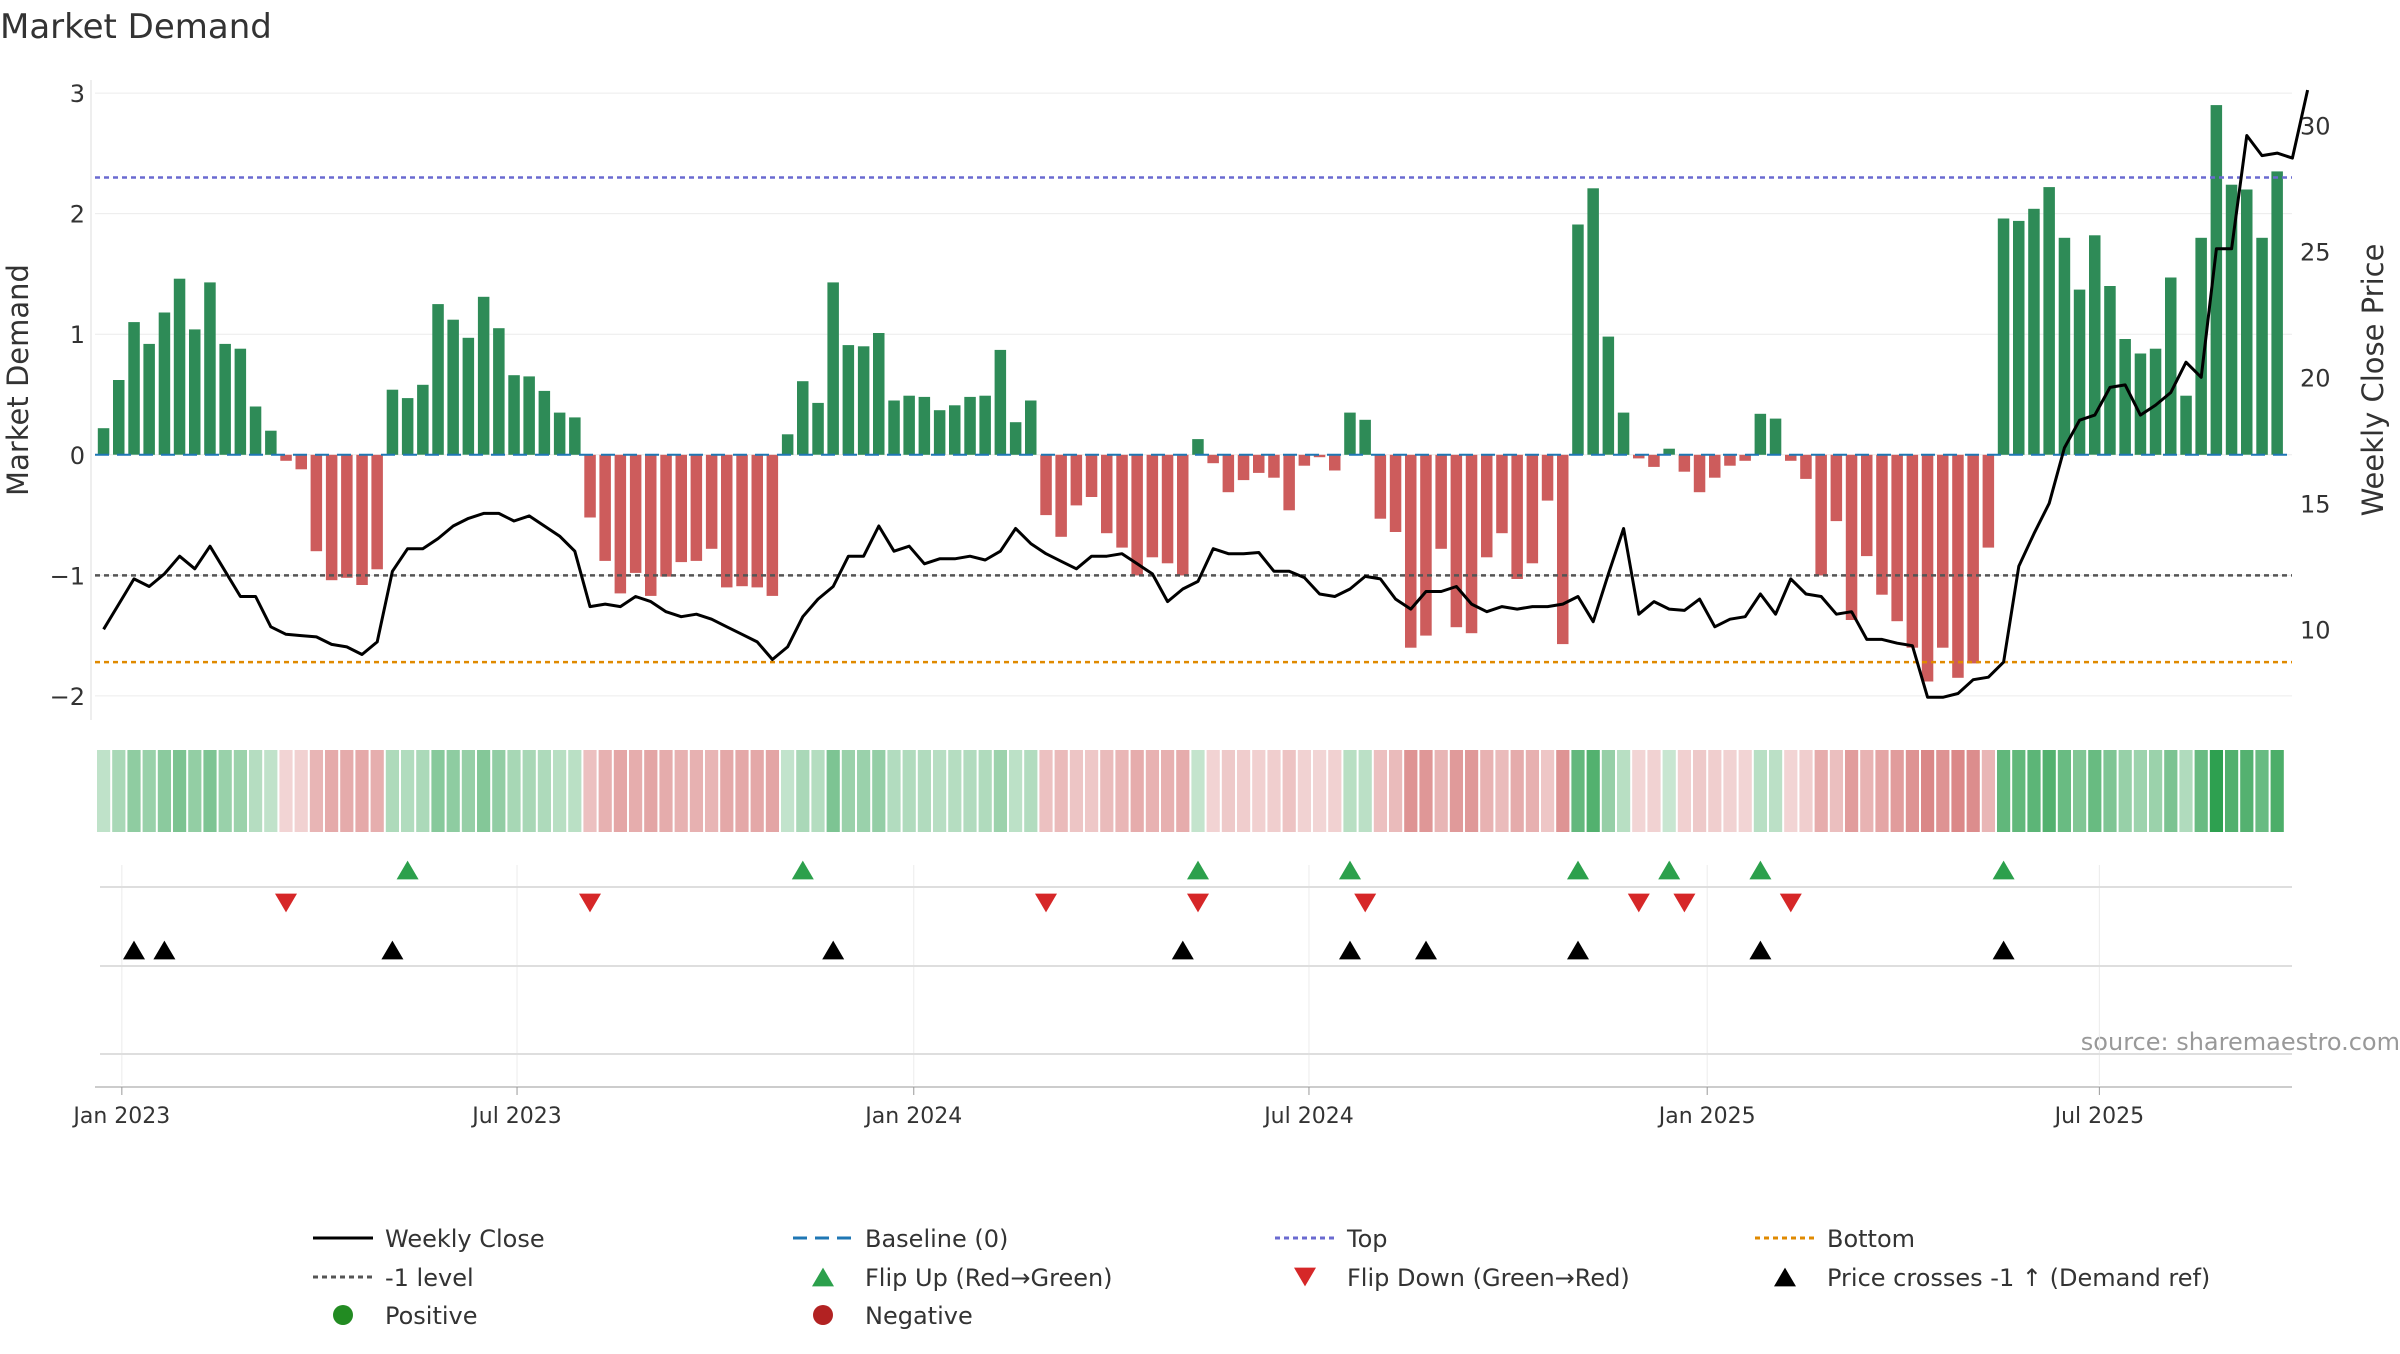  What do you see at coordinates (77, 456) in the screenshot?
I see `y-tick-label: 0` at bounding box center [77, 456].